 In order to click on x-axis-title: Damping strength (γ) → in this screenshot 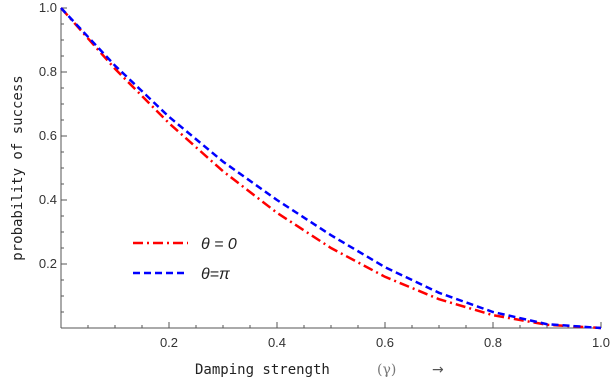, I will do `click(319, 370)`.